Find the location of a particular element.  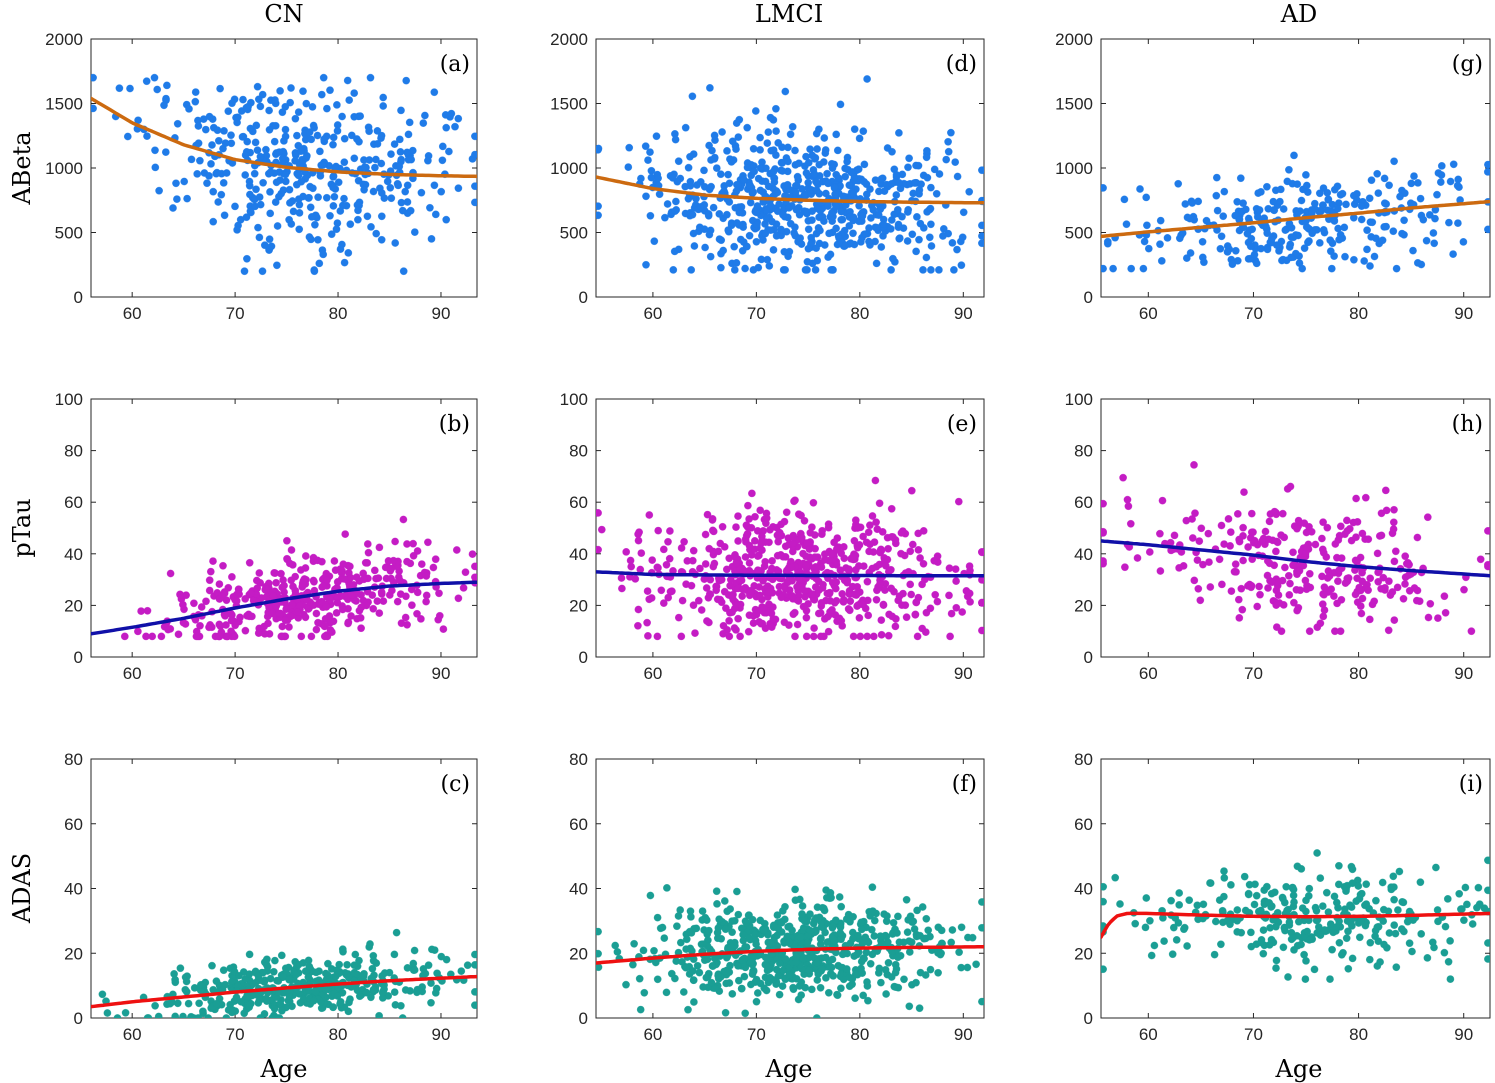

y-tick-label: 20 is located at coordinates (1083, 605).